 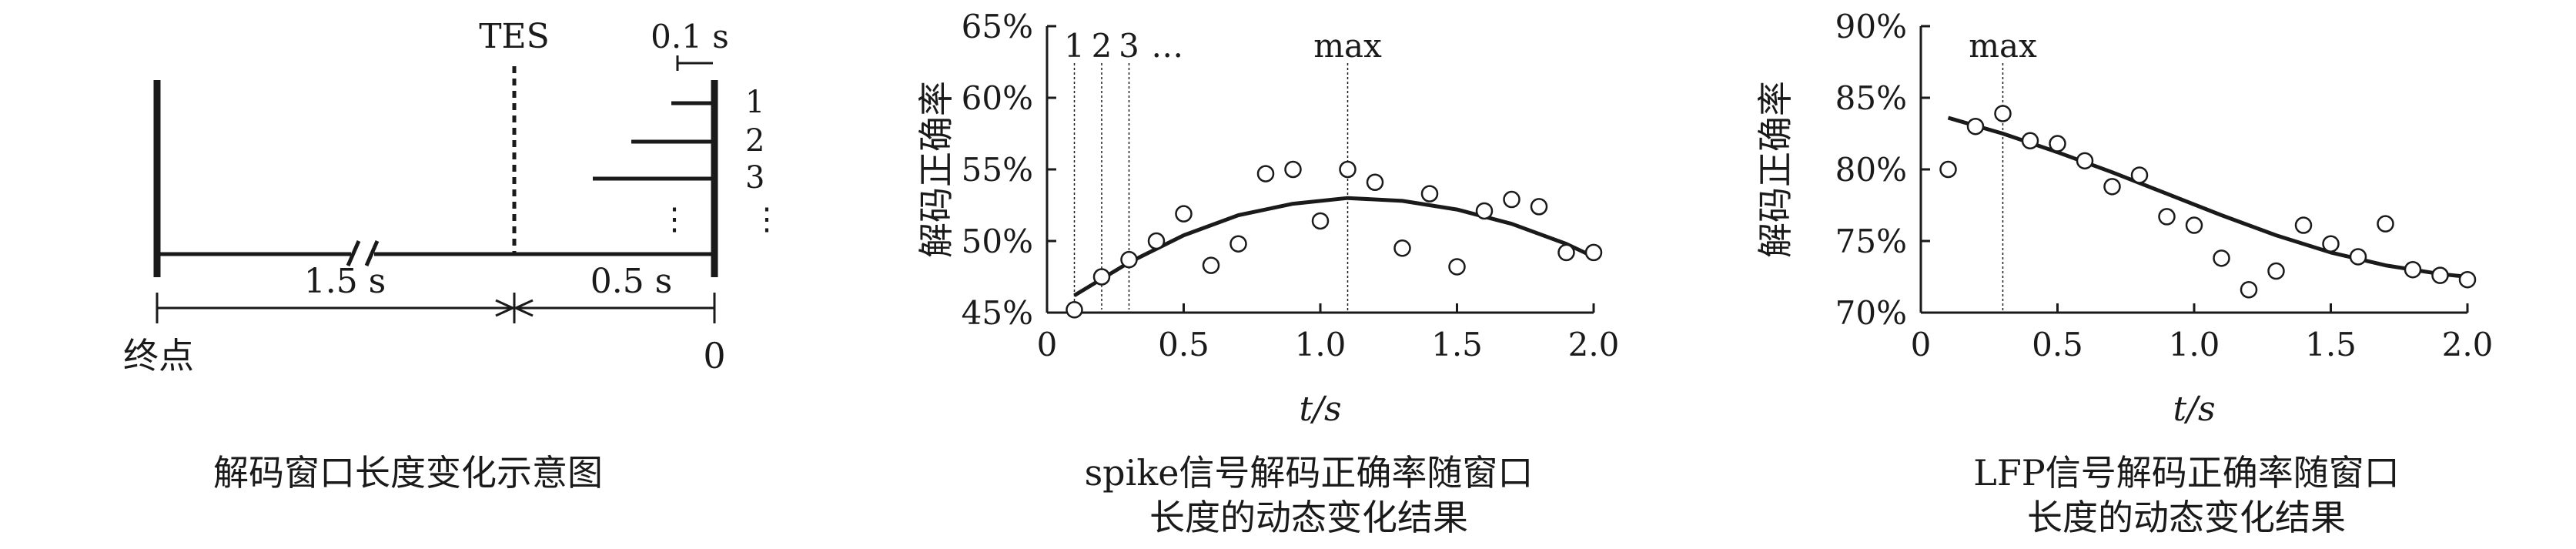 I want to click on step-label: 0.1 s, so click(x=690, y=36).